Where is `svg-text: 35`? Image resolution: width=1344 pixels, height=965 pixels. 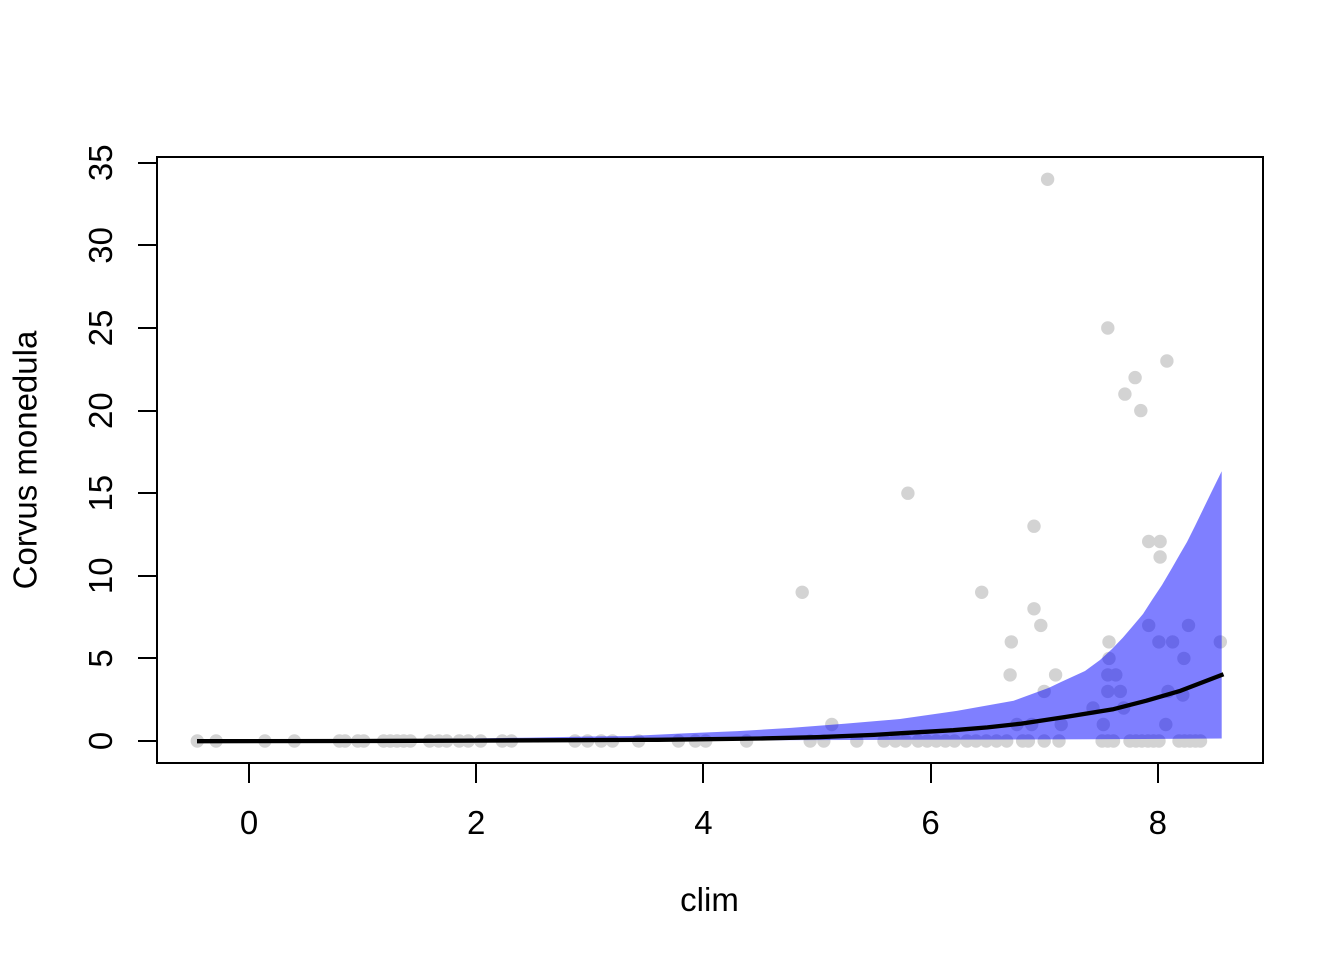
svg-text: 35 is located at coordinates (100, 162).